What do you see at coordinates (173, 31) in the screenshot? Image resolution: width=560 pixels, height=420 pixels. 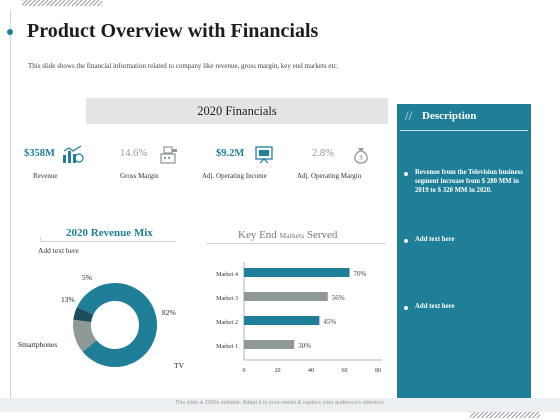 I see `page-title: Product Overview with Financials` at bounding box center [173, 31].